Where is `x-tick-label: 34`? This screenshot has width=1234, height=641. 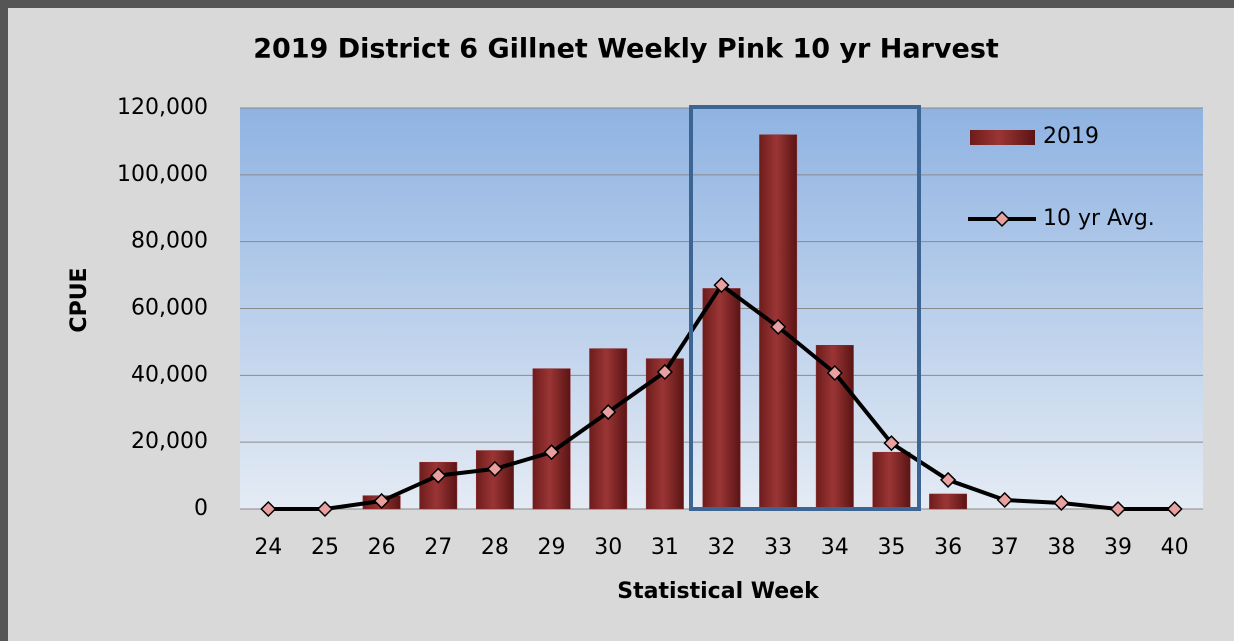
x-tick-label: 34 is located at coordinates (835, 547).